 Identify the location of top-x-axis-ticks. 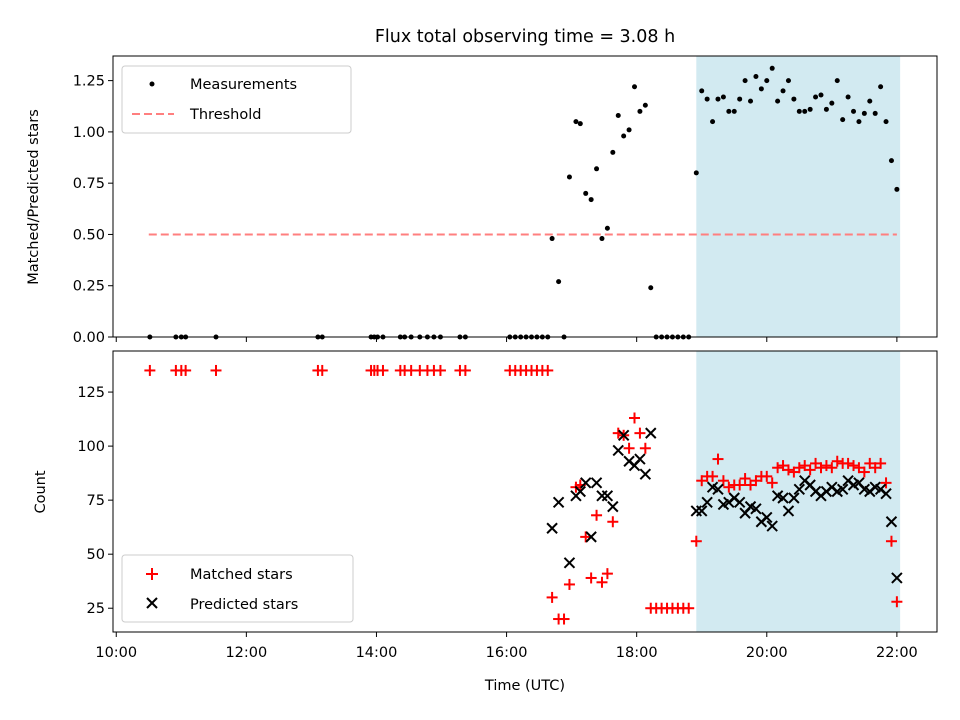
(506, 339).